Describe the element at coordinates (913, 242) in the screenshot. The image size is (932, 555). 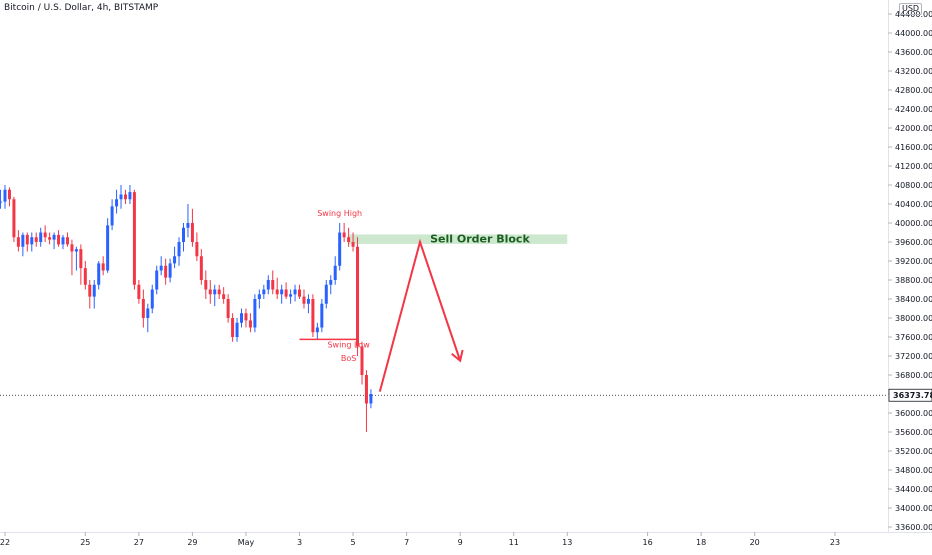
I see `y-tick-label: 39600.00` at that location.